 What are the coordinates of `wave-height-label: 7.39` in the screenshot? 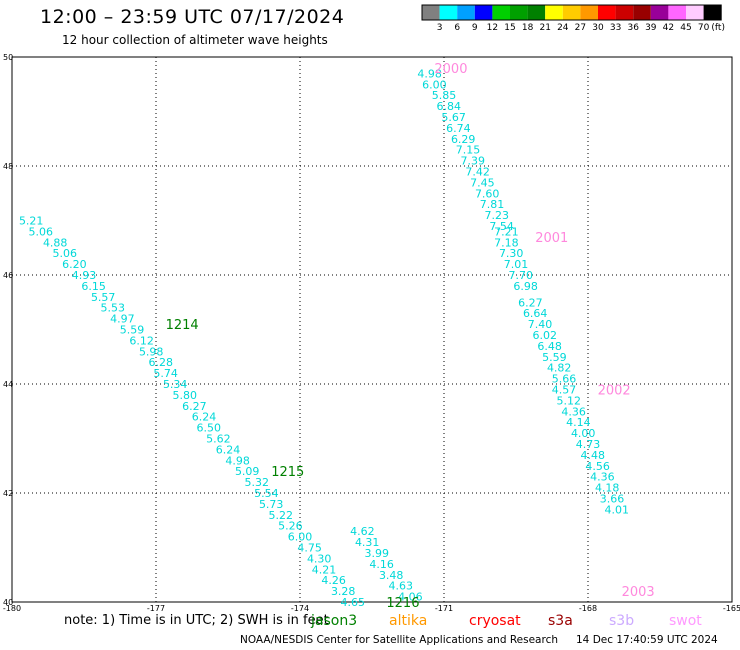 It's located at (473, 161).